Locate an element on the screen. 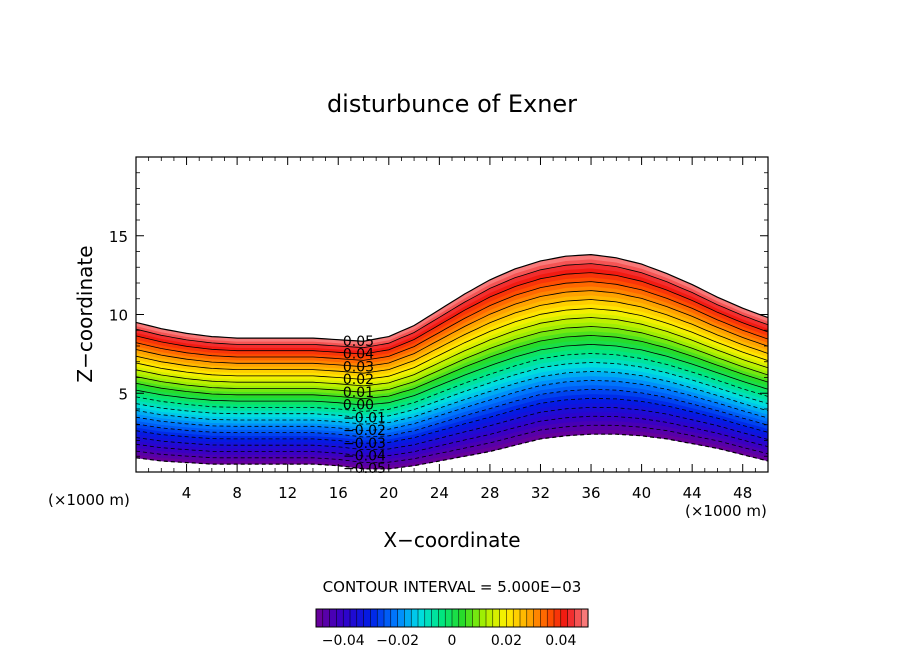  contour-label: 0.03 is located at coordinates (358, 367).